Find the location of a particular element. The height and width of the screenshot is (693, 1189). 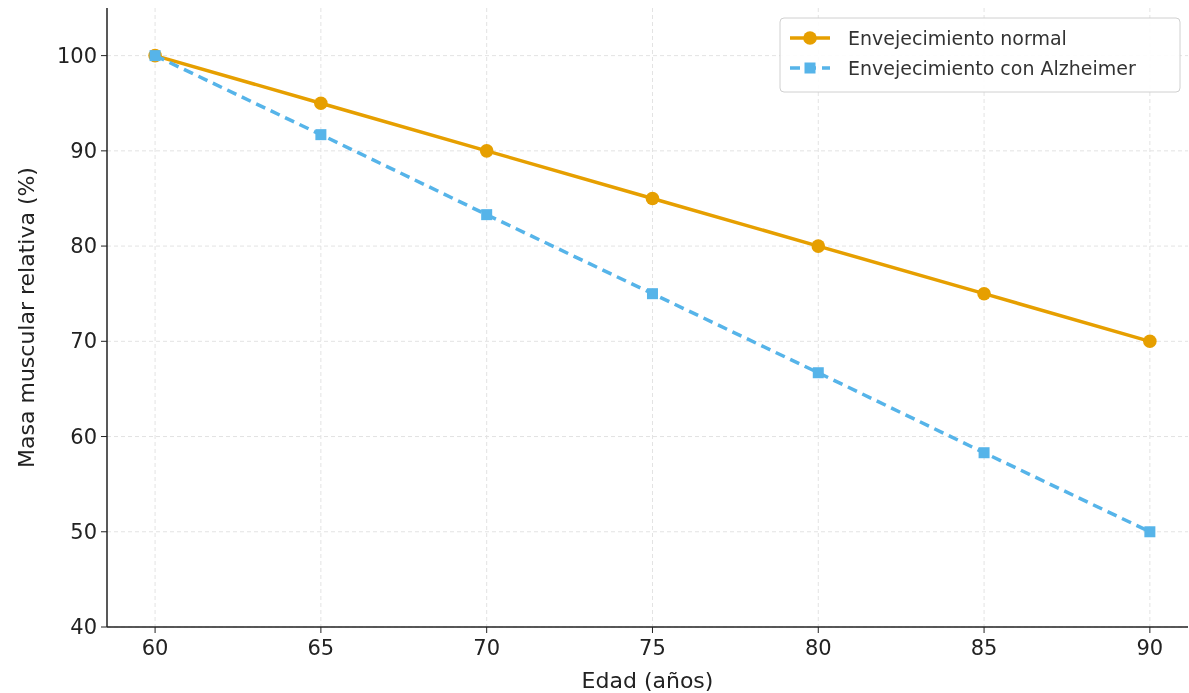

x-axis-title: Edad (años) is located at coordinates (647, 680).